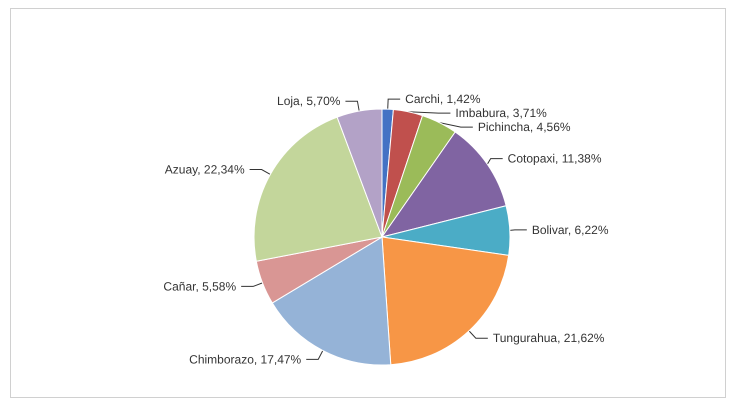 This screenshot has height=401, width=737. I want to click on slice-label: Azuay, 22,34%, so click(204, 169).